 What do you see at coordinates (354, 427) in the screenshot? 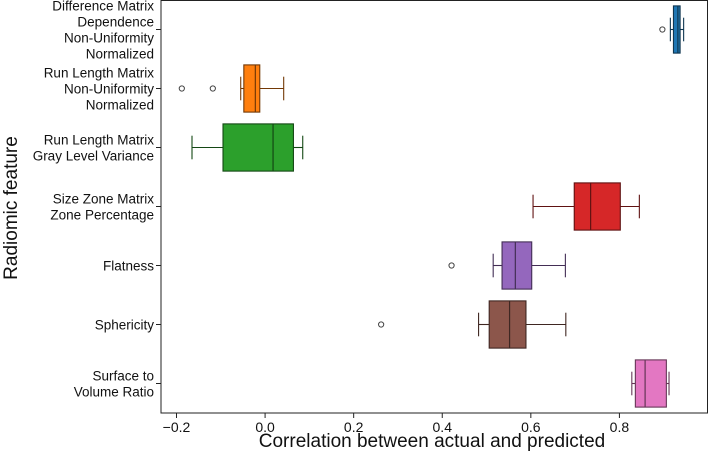
I see `x-tick-label: 0.2` at bounding box center [354, 427].